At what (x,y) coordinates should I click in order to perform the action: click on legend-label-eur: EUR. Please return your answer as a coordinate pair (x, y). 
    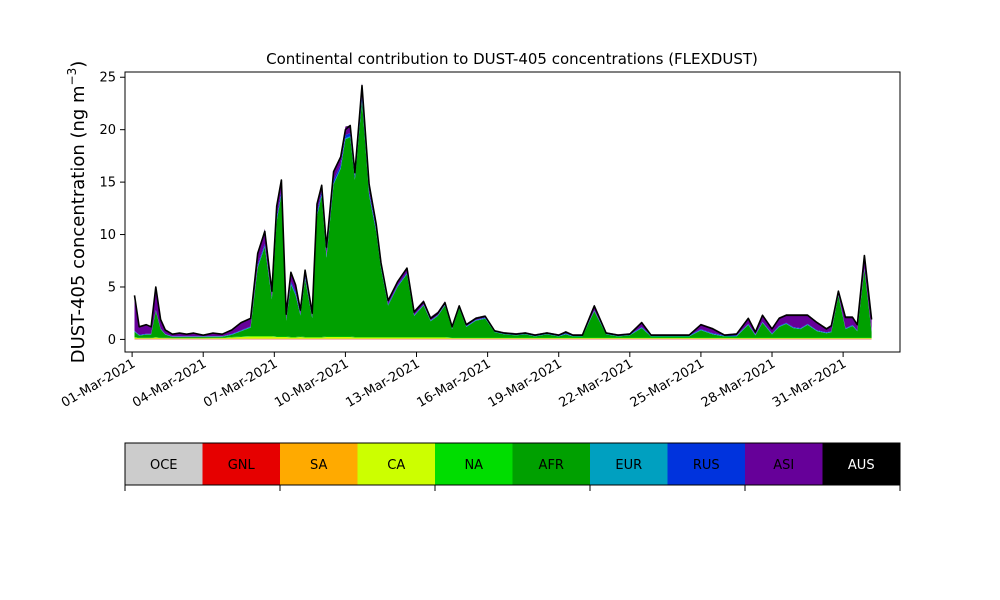
    Looking at the image, I should click on (628, 465).